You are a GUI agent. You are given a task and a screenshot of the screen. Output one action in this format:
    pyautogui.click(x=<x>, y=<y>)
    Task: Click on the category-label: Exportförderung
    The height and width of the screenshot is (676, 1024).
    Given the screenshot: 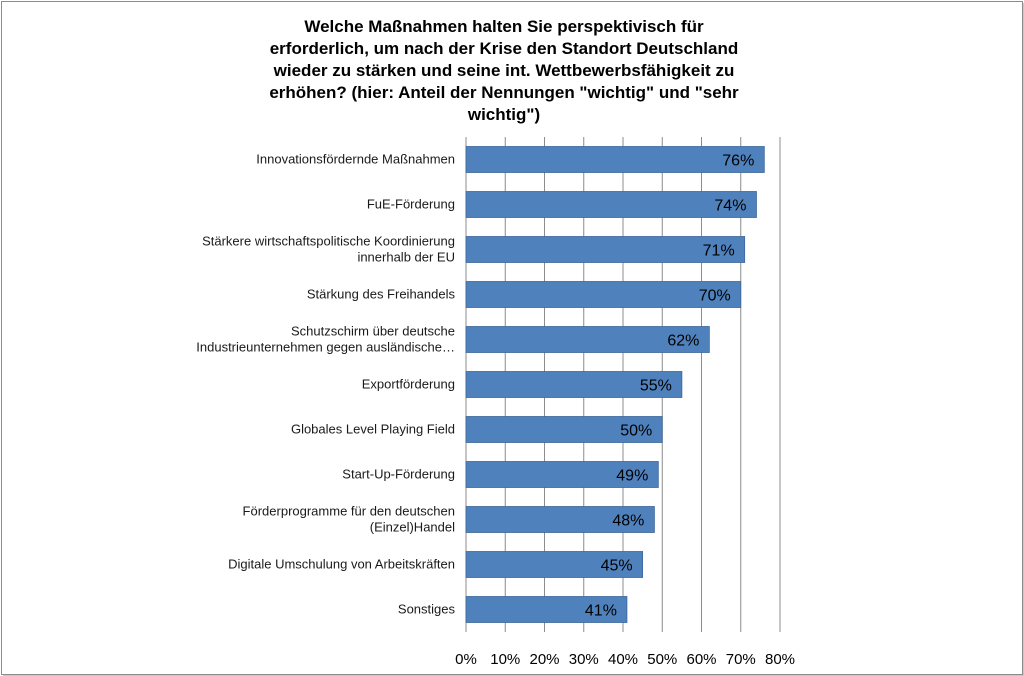 What is the action you would take?
    pyautogui.click(x=408, y=384)
    